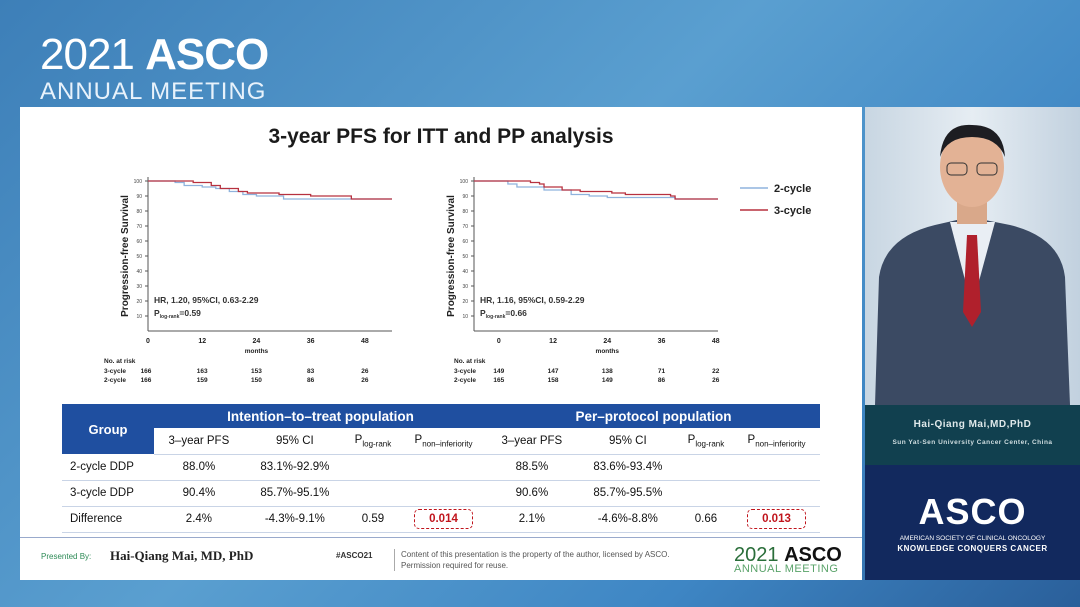 The image size is (1080, 607). What do you see at coordinates (441, 136) in the screenshot?
I see `slide-title: 3-year PFS for ITT and PP analysis` at bounding box center [441, 136].